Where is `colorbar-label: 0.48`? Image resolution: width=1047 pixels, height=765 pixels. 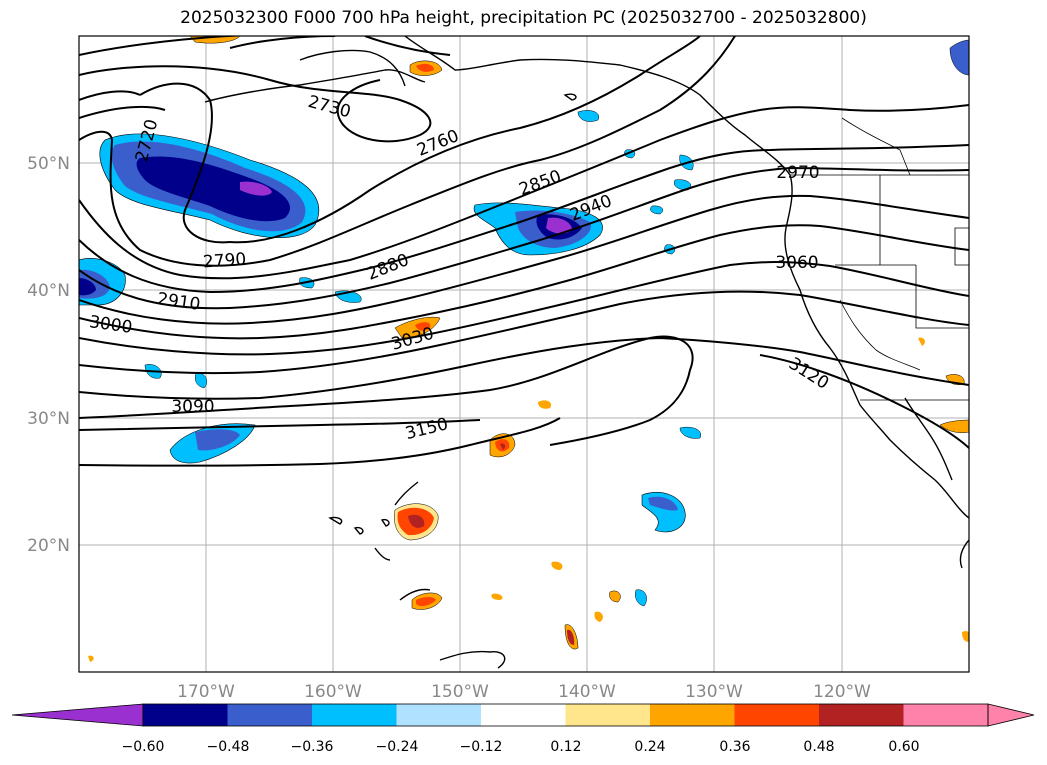
colorbar-label: 0.48 is located at coordinates (818, 747).